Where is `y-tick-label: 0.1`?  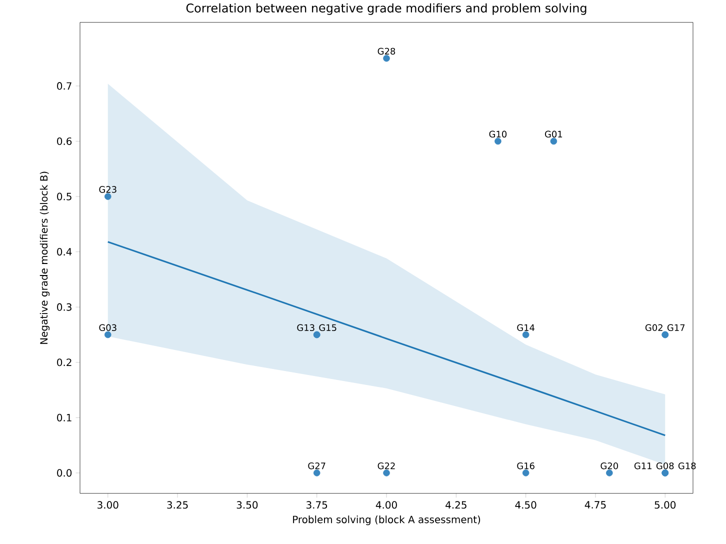 y-tick-label: 0.1 is located at coordinates (64, 418).